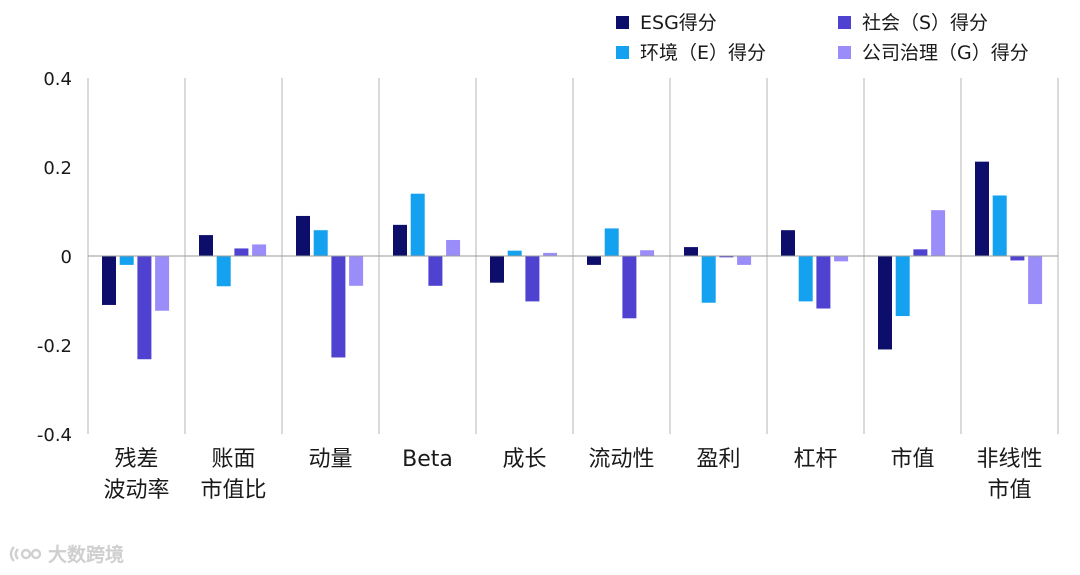 The height and width of the screenshot is (575, 1080). Describe the element at coordinates (136, 490) in the screenshot. I see `x-tick-label: 波动率` at that location.